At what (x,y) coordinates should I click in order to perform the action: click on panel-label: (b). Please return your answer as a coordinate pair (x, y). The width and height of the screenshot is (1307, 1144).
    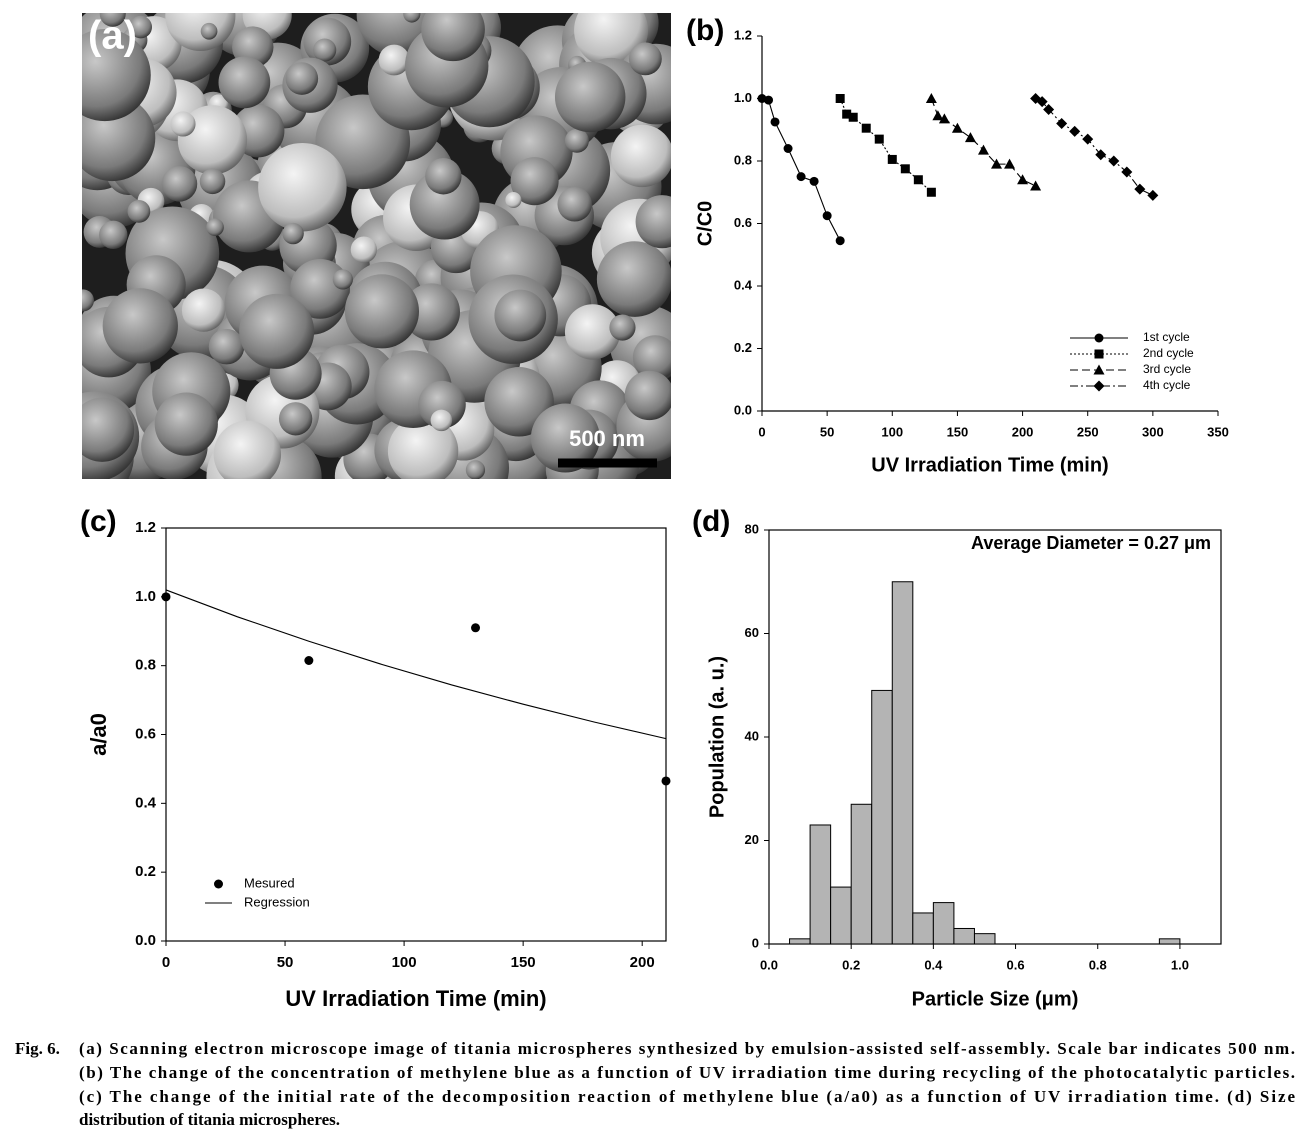
    Looking at the image, I should click on (705, 30).